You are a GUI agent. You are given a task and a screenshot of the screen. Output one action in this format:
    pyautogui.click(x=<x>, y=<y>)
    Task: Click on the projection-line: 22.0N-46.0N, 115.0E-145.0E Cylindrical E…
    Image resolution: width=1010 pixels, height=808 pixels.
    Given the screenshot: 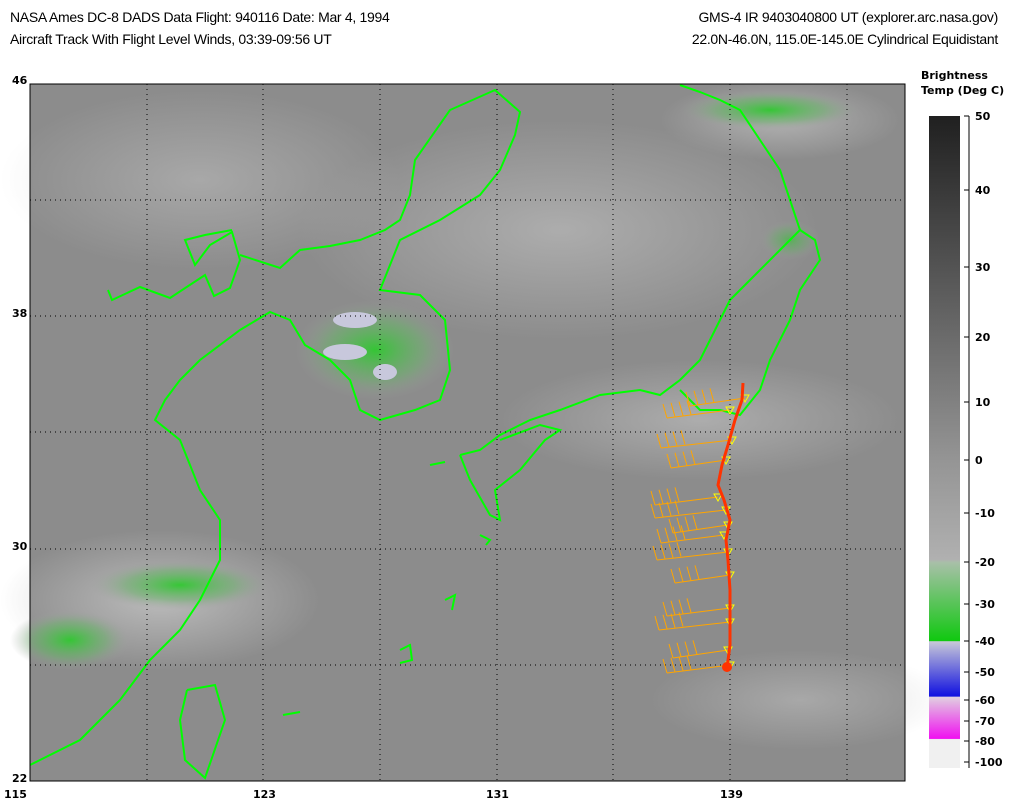 What is the action you would take?
    pyautogui.click(x=844, y=39)
    